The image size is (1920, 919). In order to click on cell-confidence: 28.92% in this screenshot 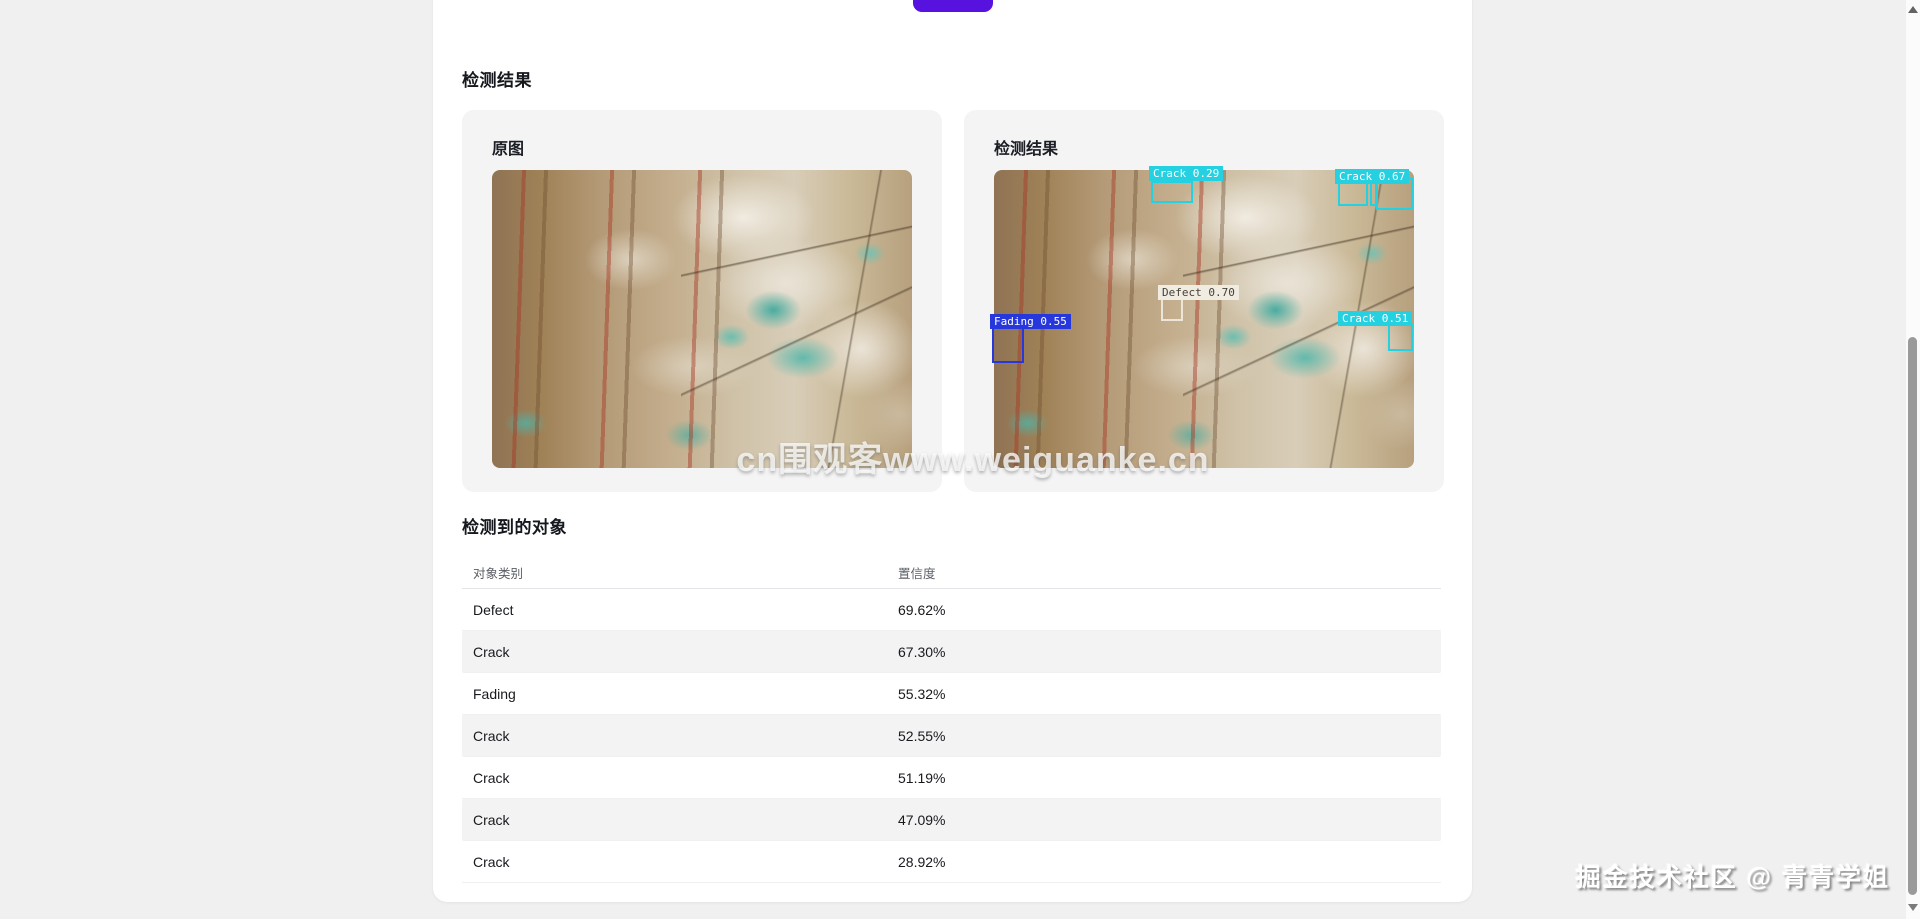, I will do `click(922, 861)`.